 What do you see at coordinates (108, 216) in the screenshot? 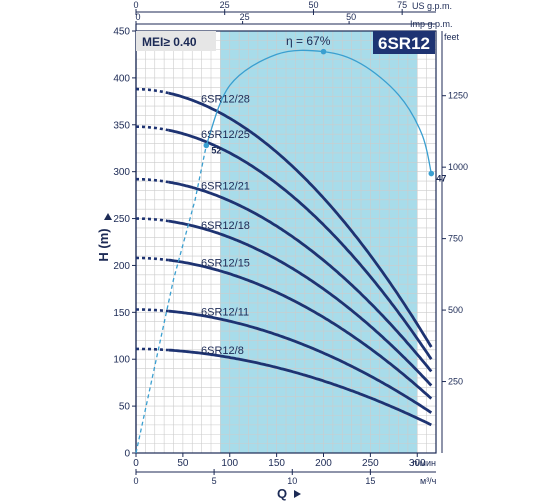
I see `y-axis-arrow` at bounding box center [108, 216].